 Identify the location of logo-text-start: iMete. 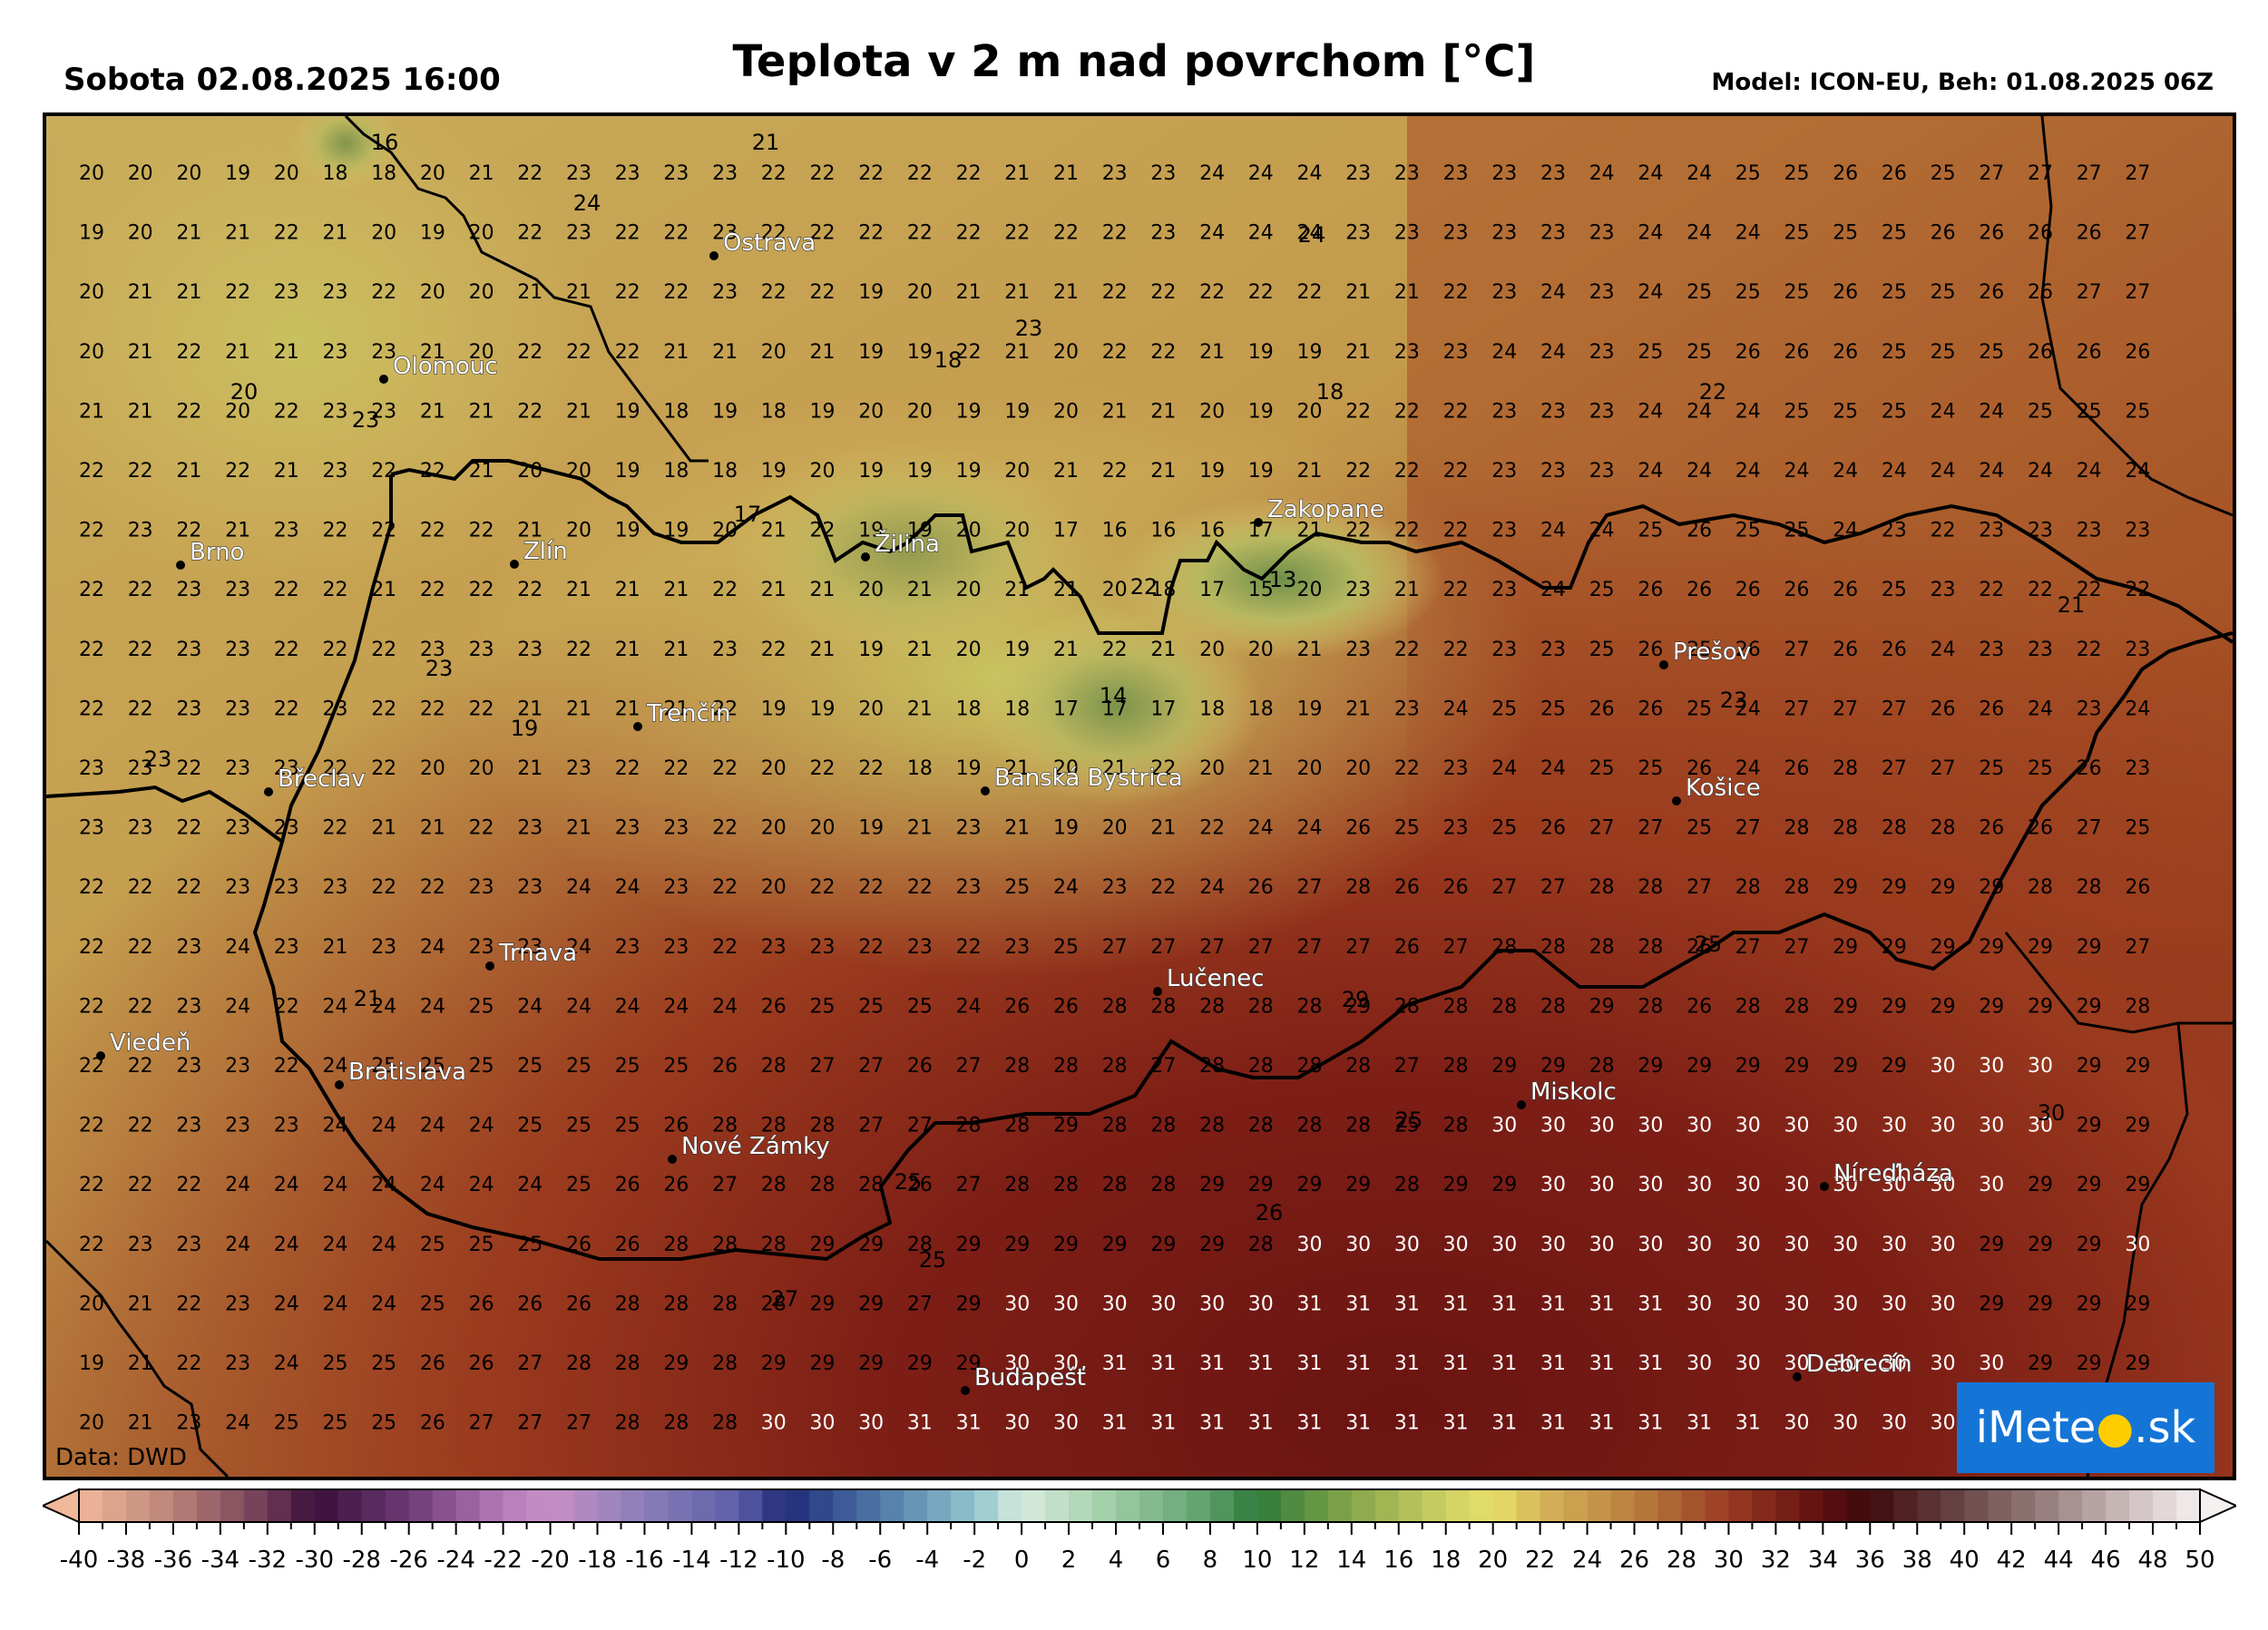
(2036, 1428).